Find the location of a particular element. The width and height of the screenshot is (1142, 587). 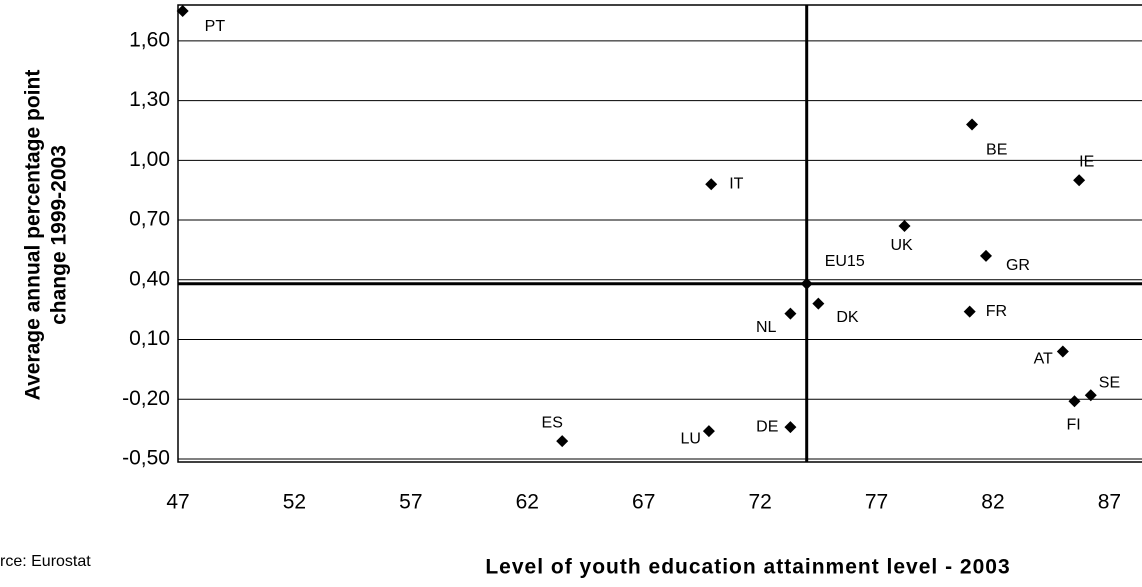

y-tick-label: 0,10 is located at coordinates (149, 338).